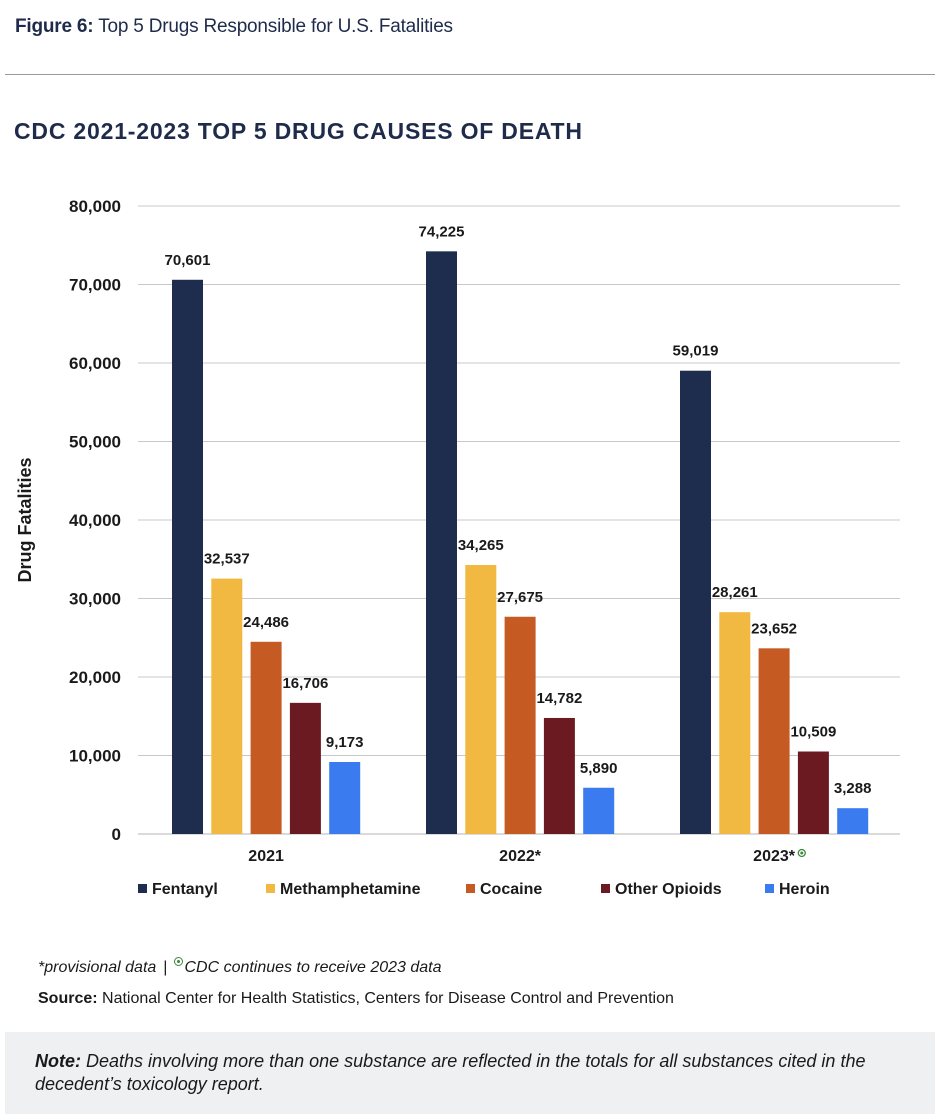  Describe the element at coordinates (696, 351) in the screenshot. I see `data-label: 59,019` at that location.